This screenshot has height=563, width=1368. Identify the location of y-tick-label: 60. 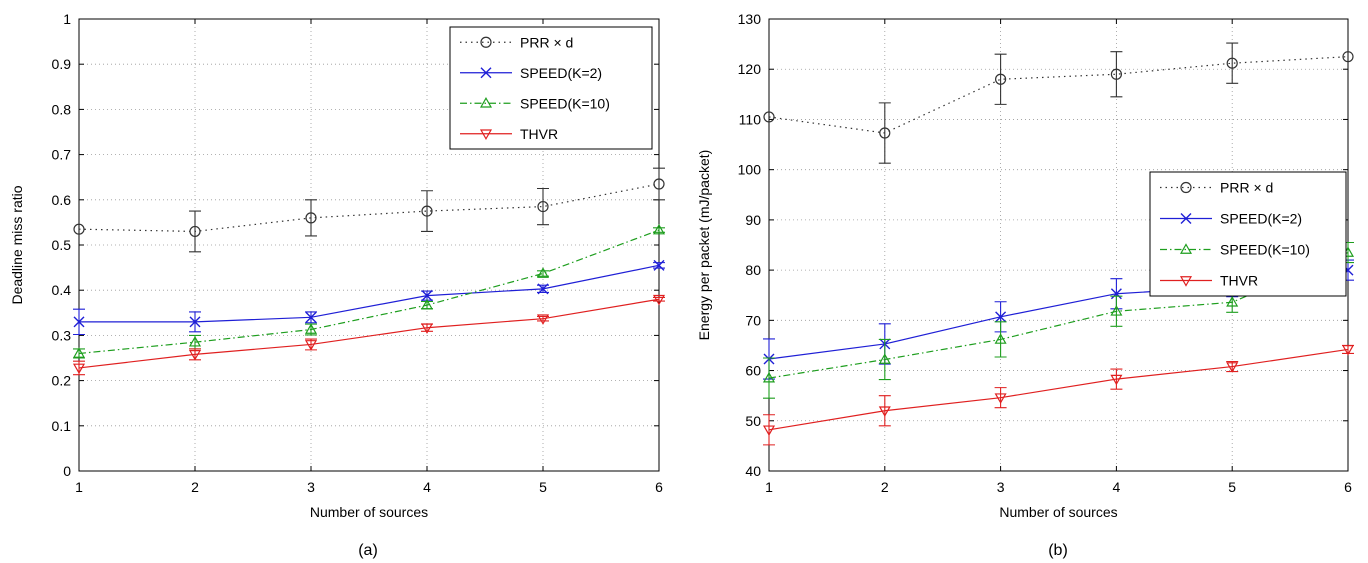
(753, 371).